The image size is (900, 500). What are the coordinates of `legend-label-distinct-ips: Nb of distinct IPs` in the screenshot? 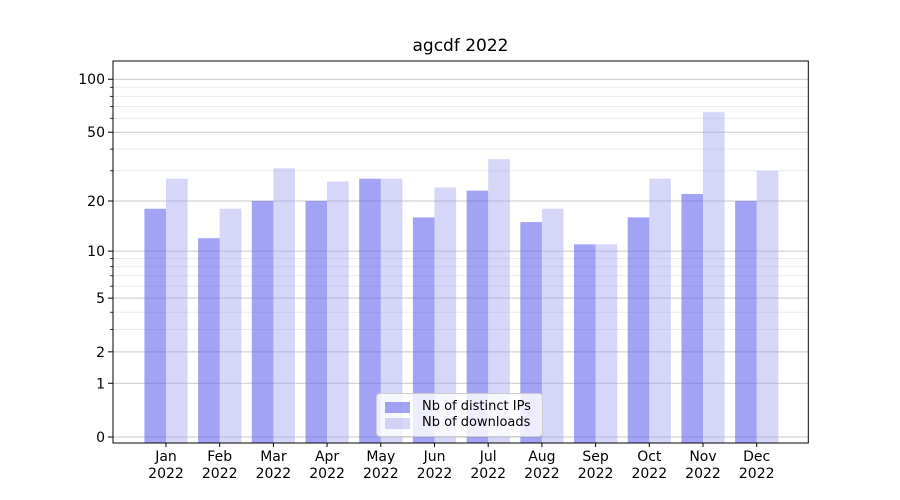 It's located at (476, 406).